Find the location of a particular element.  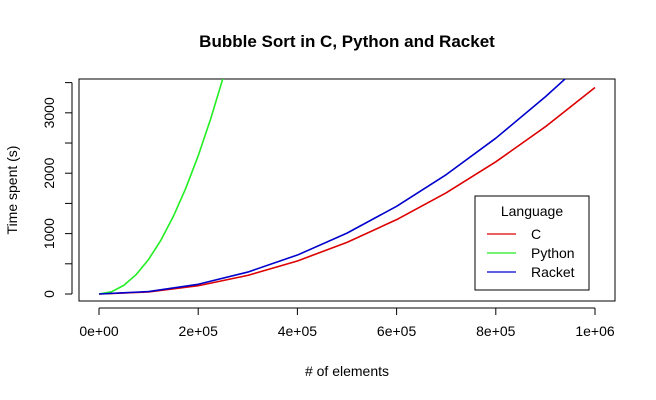

x-tick-label: 4e+05 is located at coordinates (298, 331).